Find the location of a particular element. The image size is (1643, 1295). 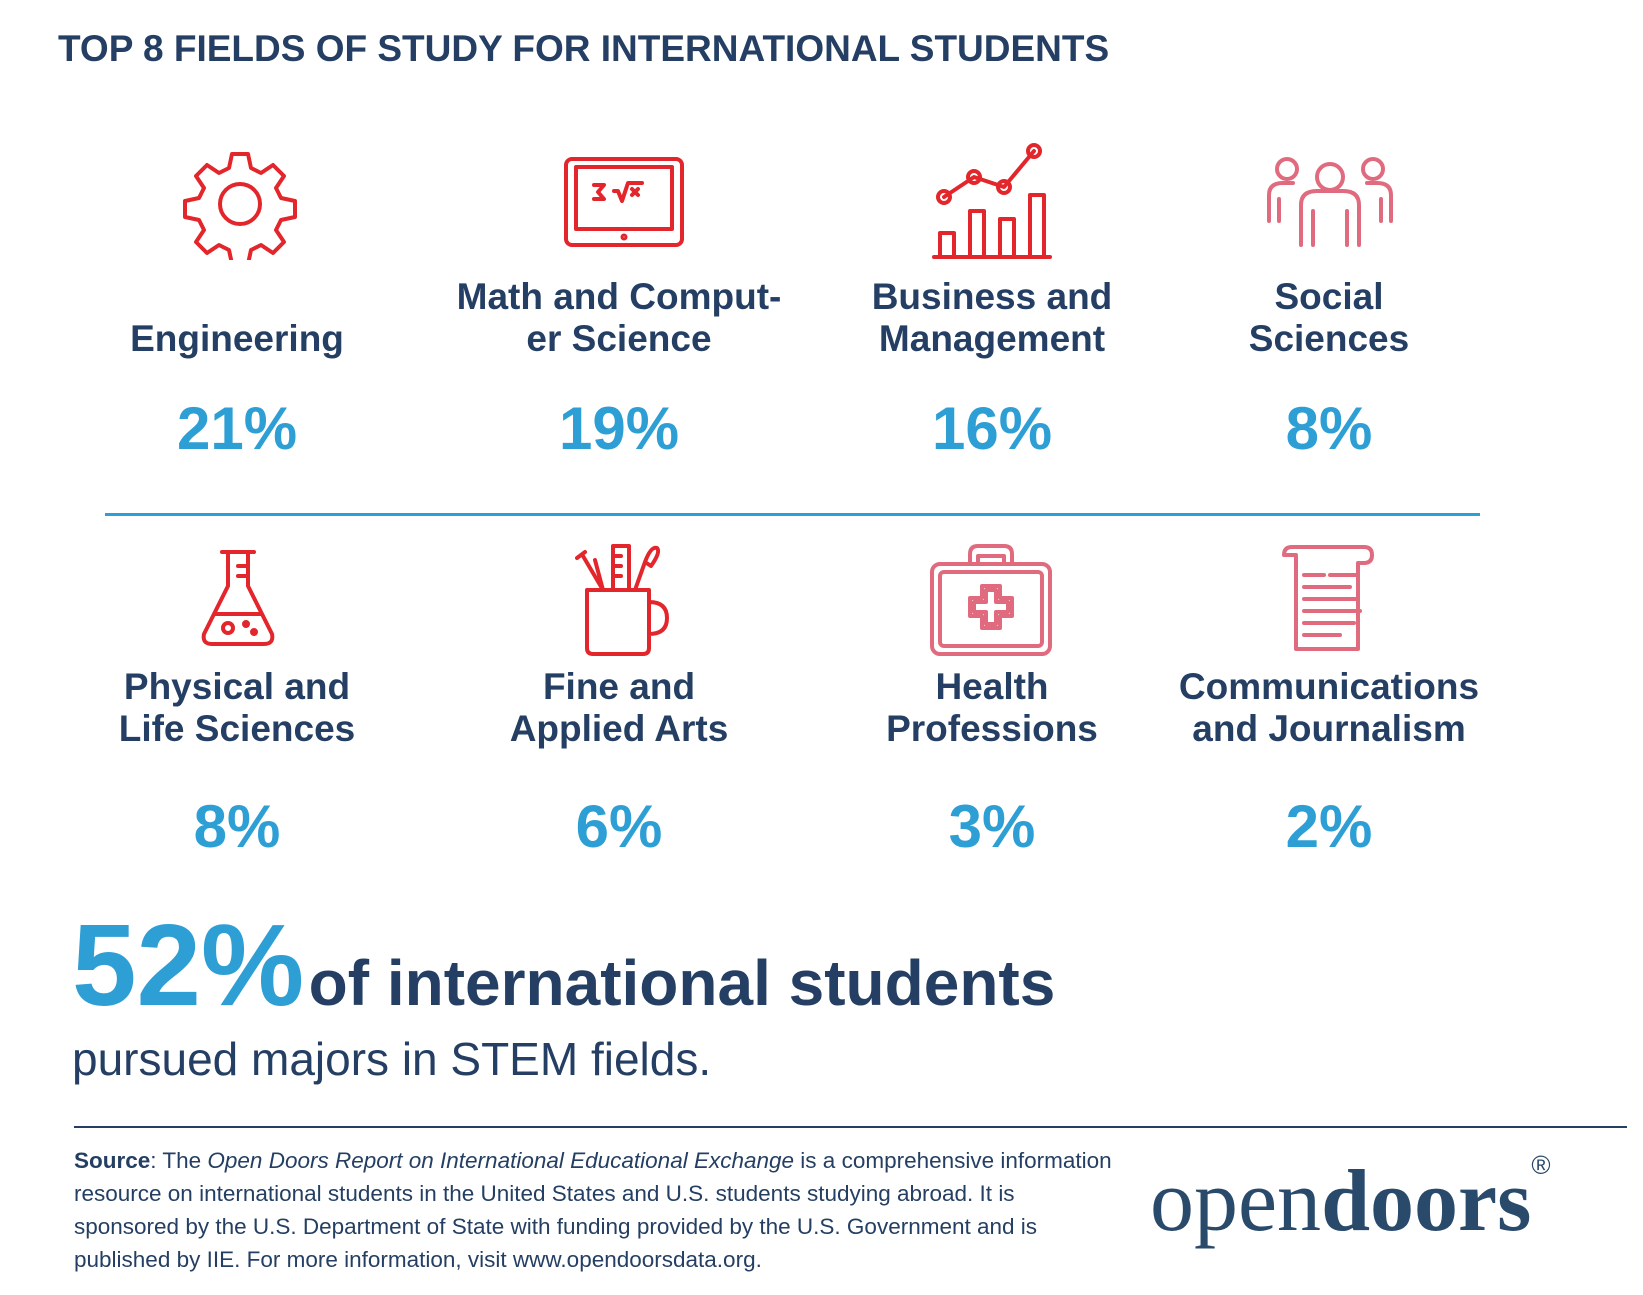

people-icon is located at coordinates (1330, 202).